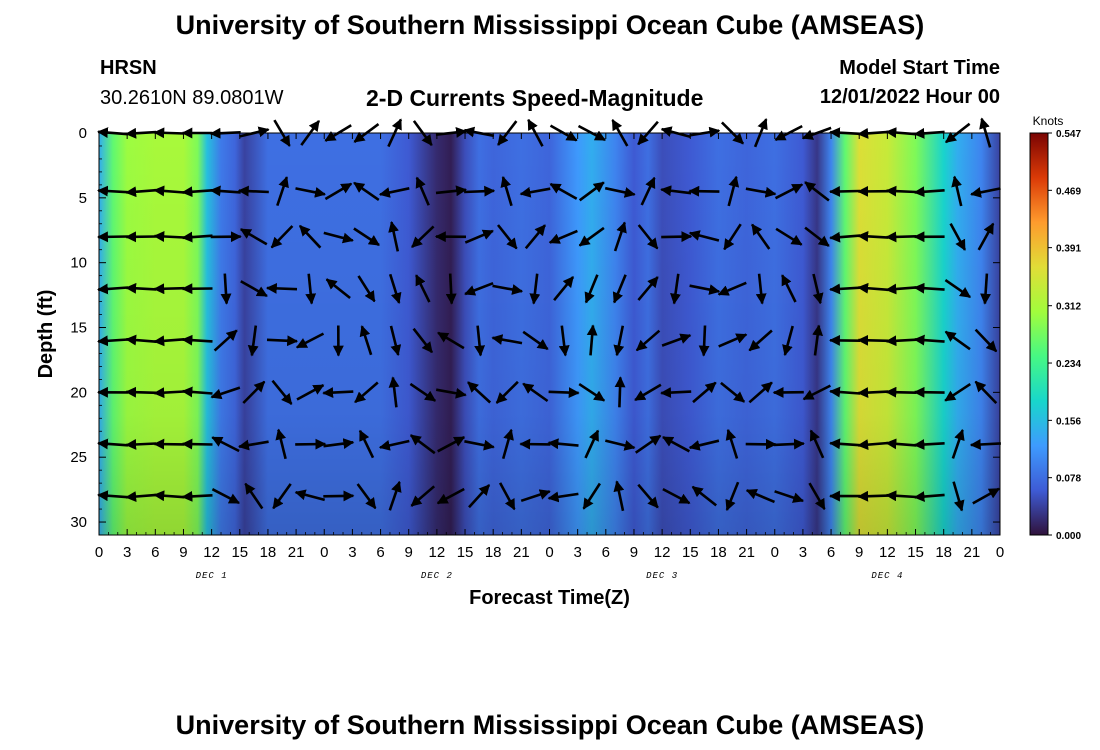  What do you see at coordinates (887, 576) in the screenshot?
I see `day-label: DEC 4` at bounding box center [887, 576].